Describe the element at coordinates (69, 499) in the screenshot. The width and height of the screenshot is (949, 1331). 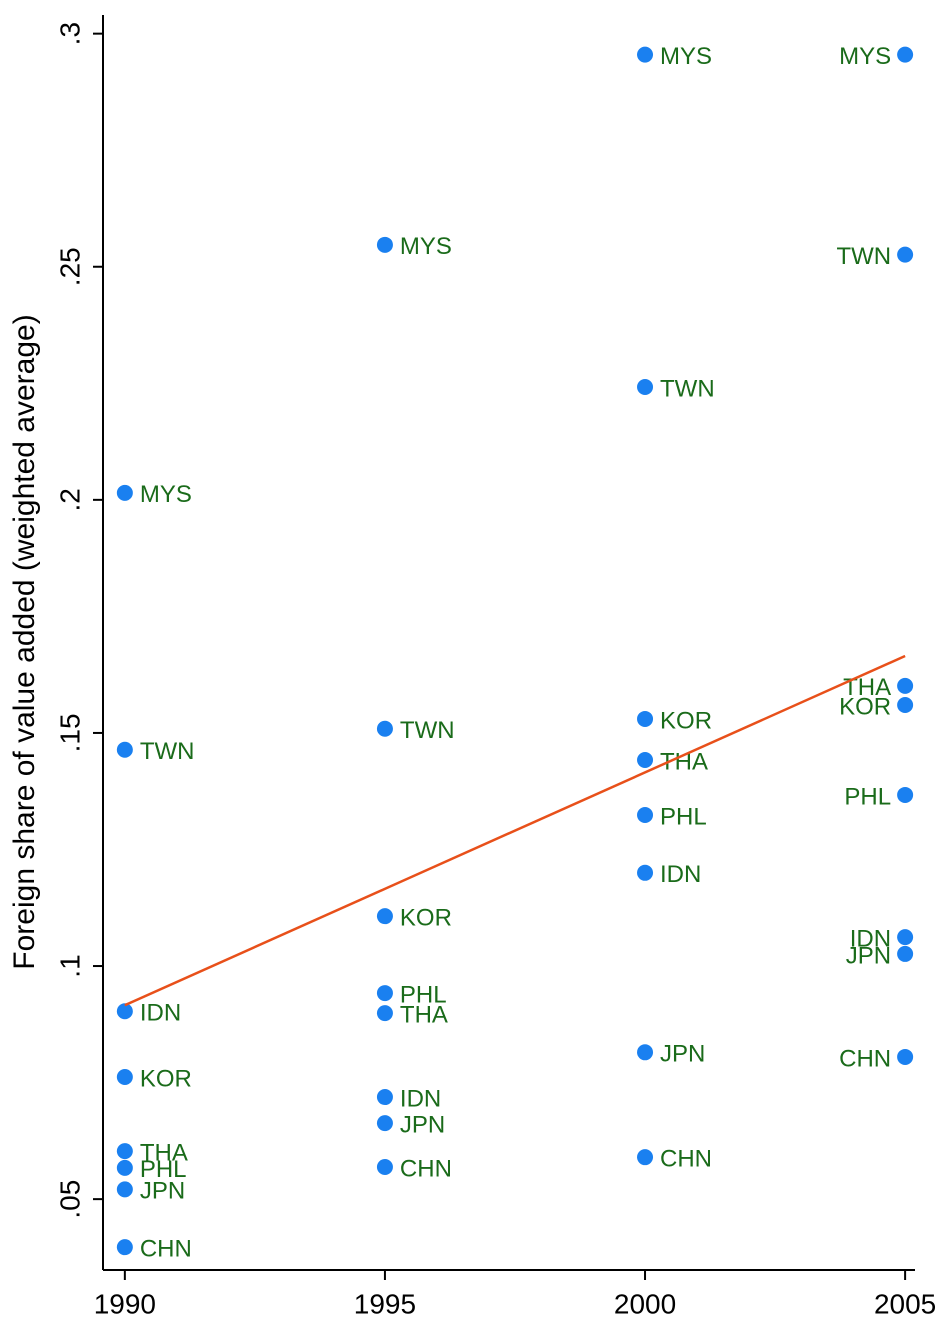
I see `y-tick-label: .2` at that location.